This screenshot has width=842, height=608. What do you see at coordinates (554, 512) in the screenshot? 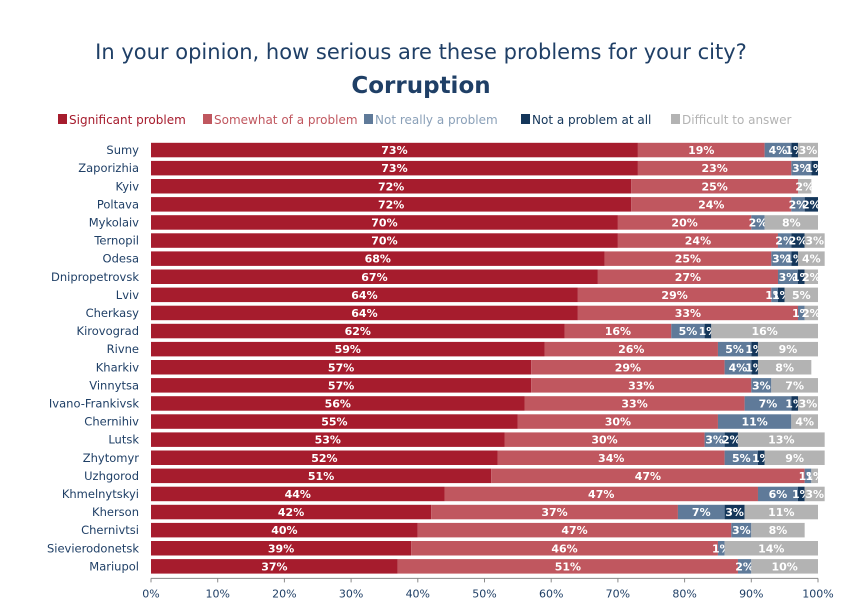
I see `data-label: 37%` at bounding box center [554, 512].